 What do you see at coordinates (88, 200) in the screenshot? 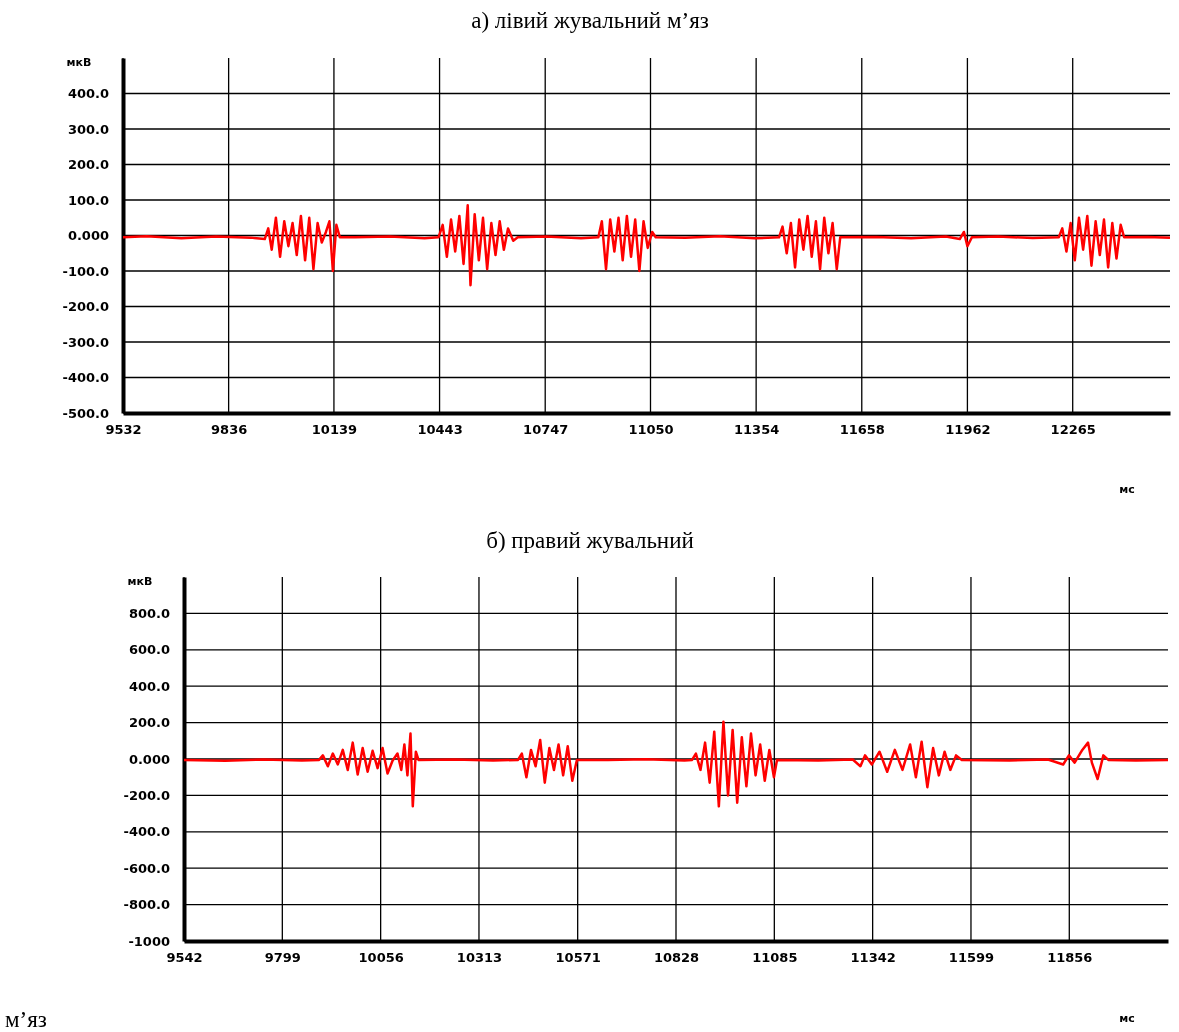
I see `y-tick-label: 100.0` at bounding box center [88, 200].